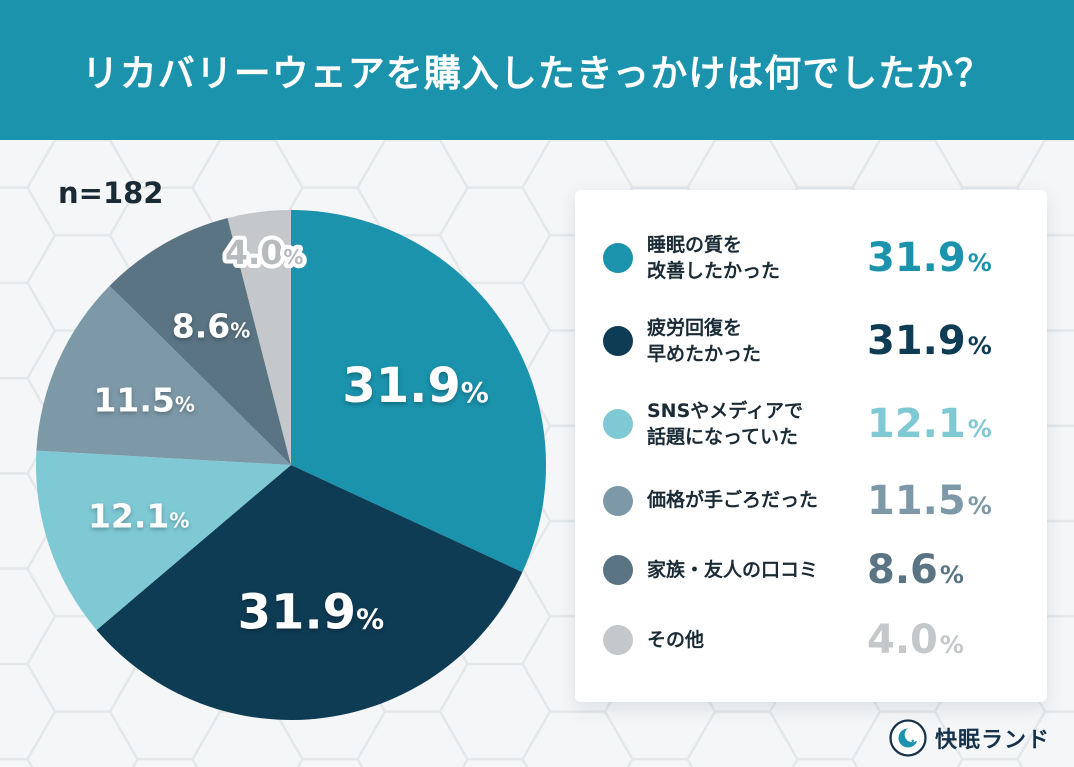 The image size is (1074, 767). I want to click on brand-footer: 快眠ランド, so click(969, 738).